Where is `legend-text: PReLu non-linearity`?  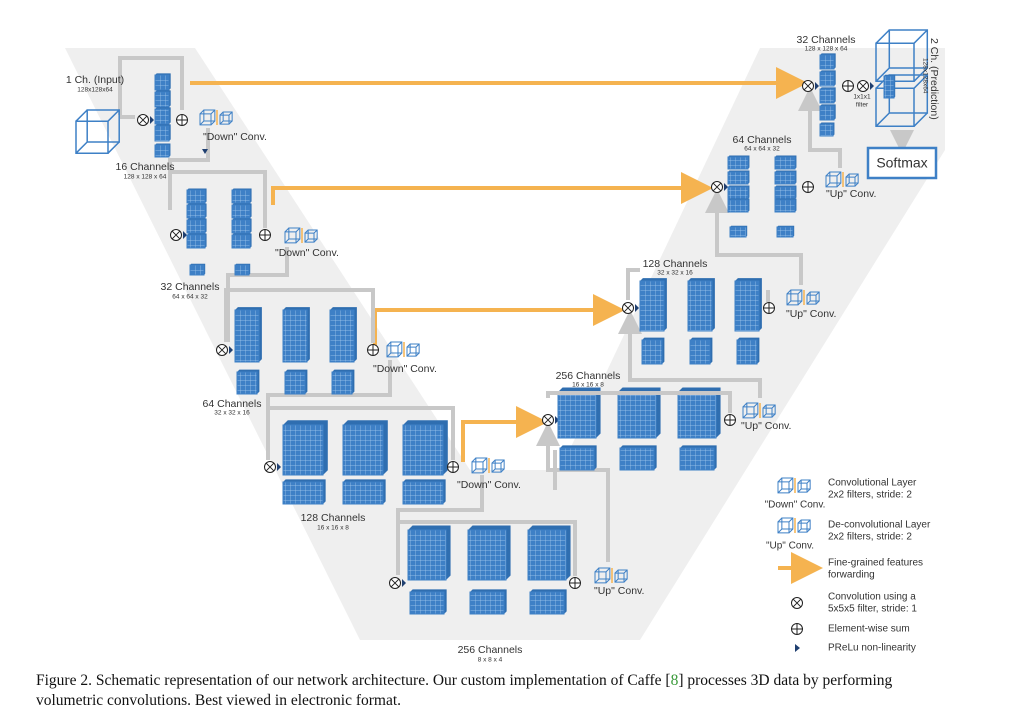 legend-text: PReLu non-linearity is located at coordinates (872, 648).